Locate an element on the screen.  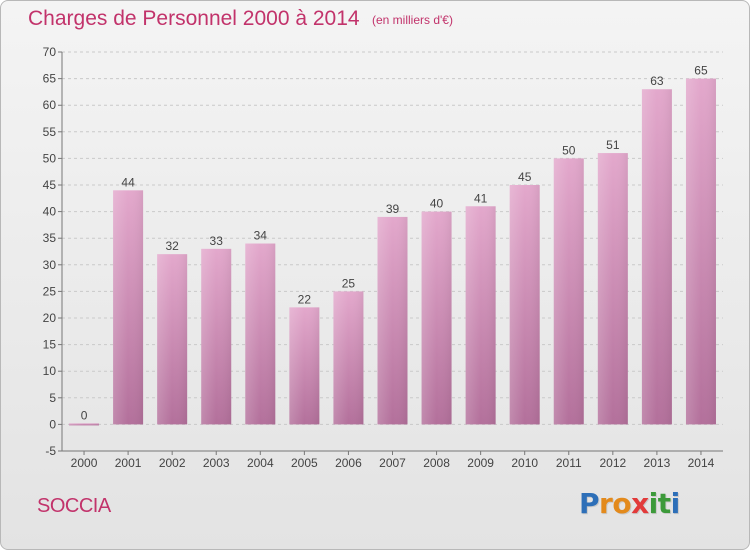
x-tick-label: 2000 is located at coordinates (84, 463).